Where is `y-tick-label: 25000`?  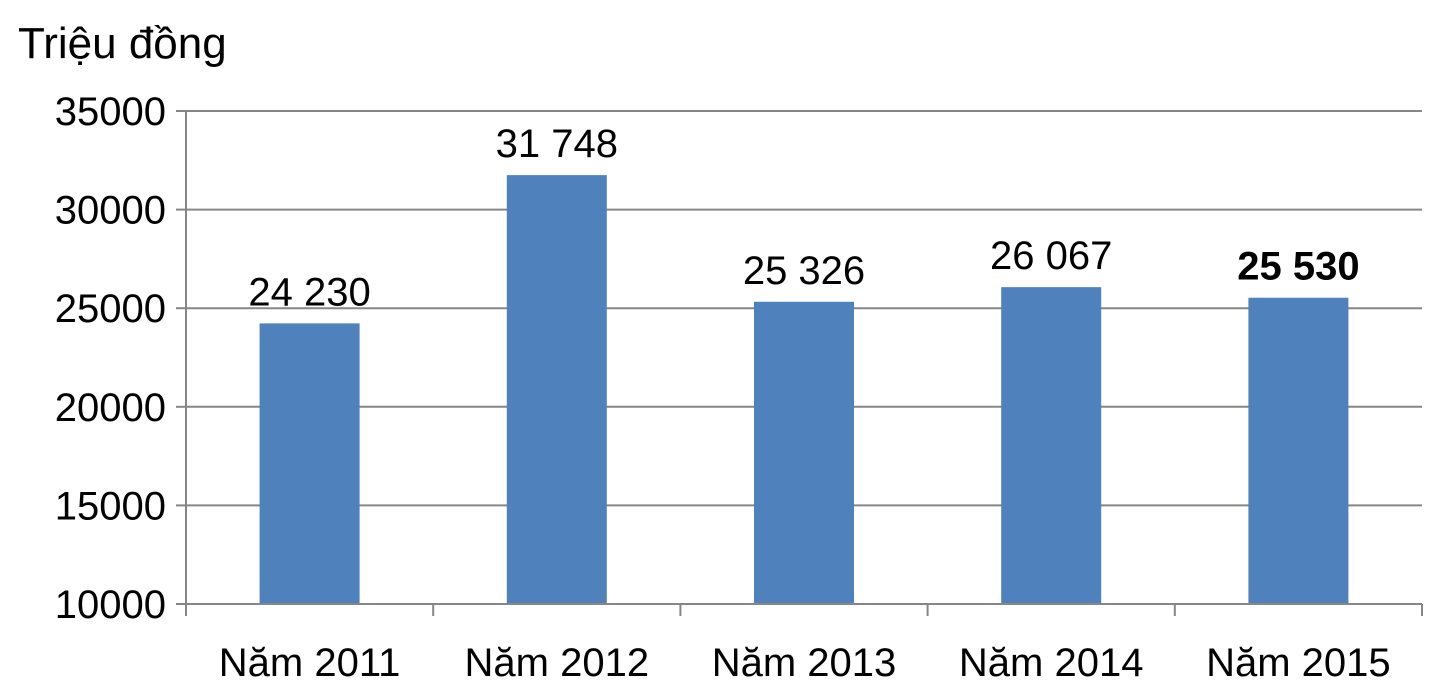
y-tick-label: 25000 is located at coordinates (110, 309).